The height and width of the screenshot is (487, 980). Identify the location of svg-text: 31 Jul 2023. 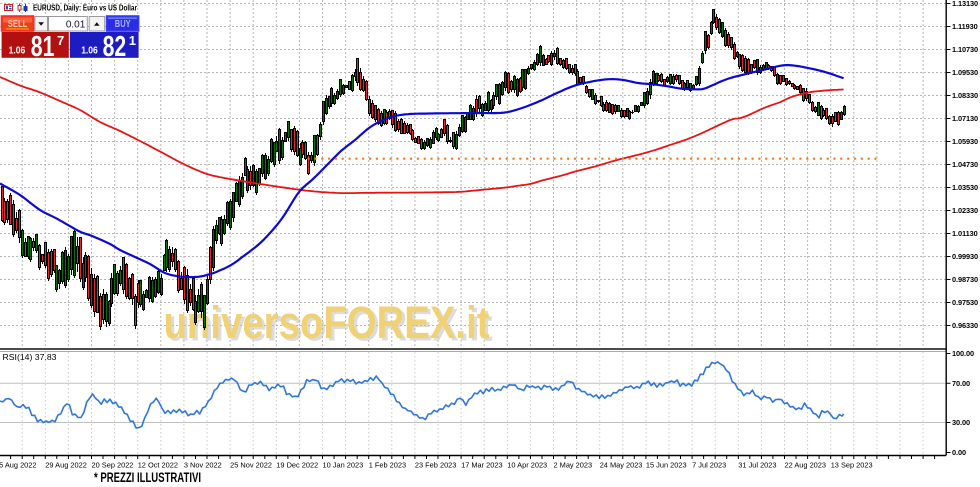
(757, 465).